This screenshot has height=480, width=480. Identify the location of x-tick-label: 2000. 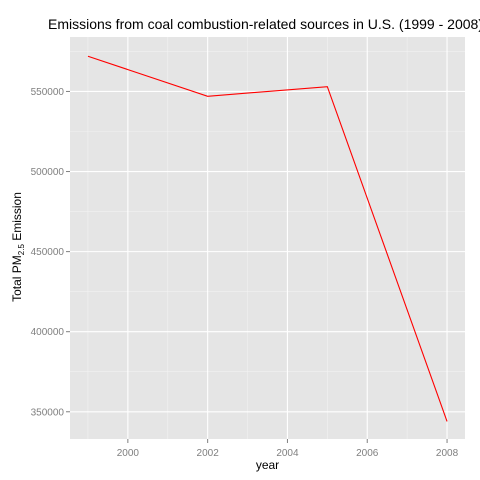
(128, 453).